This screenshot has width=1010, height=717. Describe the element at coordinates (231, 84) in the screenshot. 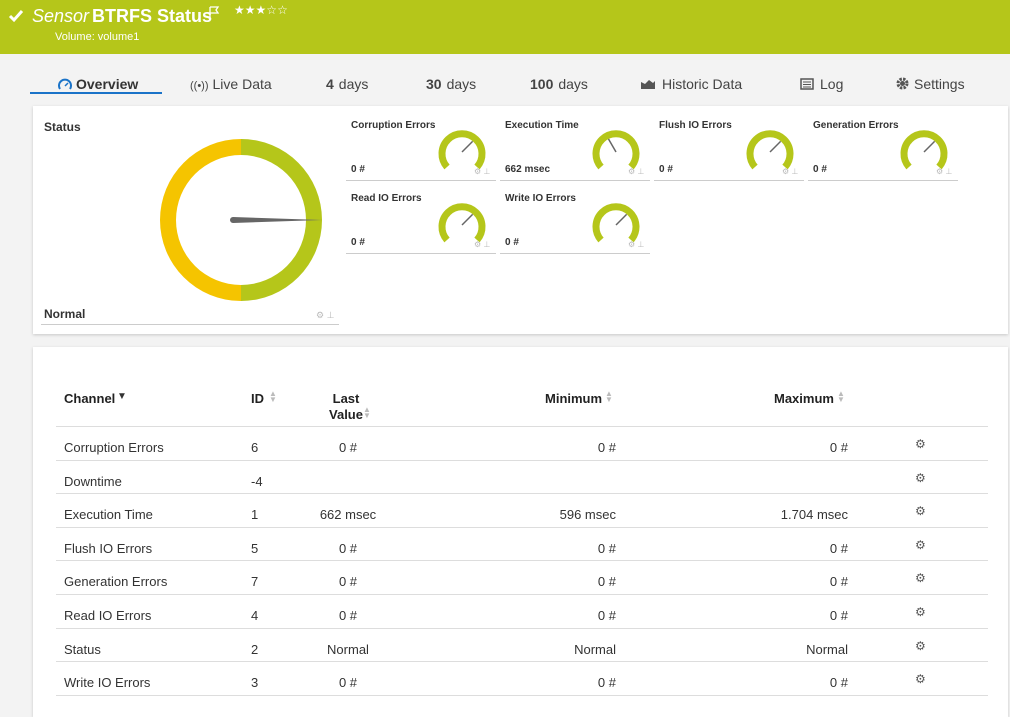

I see `tab: ((•)) Live Data` at that location.